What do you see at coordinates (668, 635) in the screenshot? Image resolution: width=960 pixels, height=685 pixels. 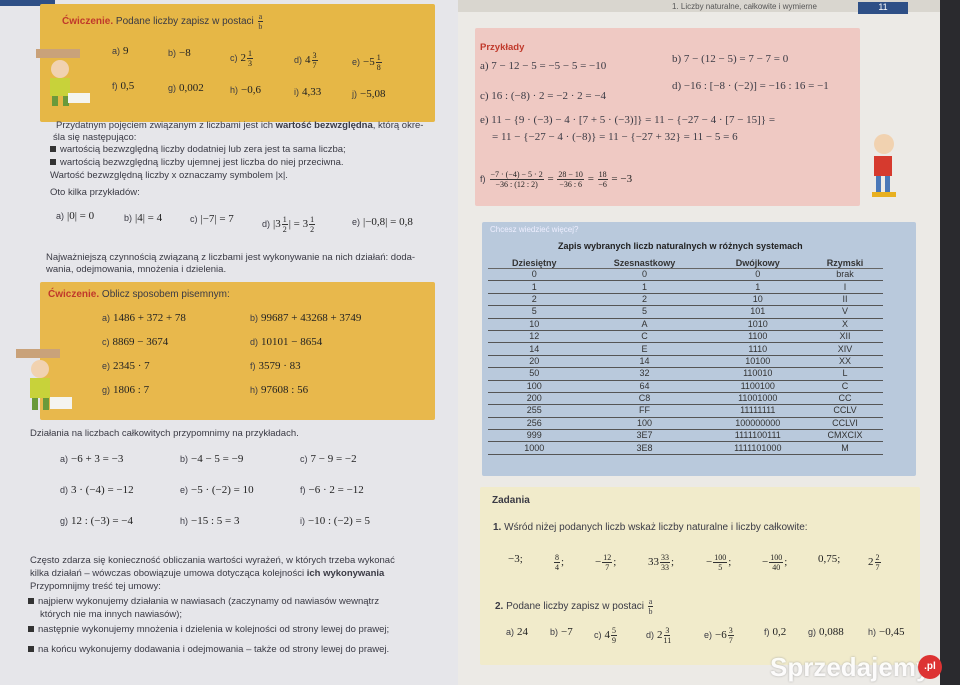 I see `fraction: 3 11` at bounding box center [668, 635].